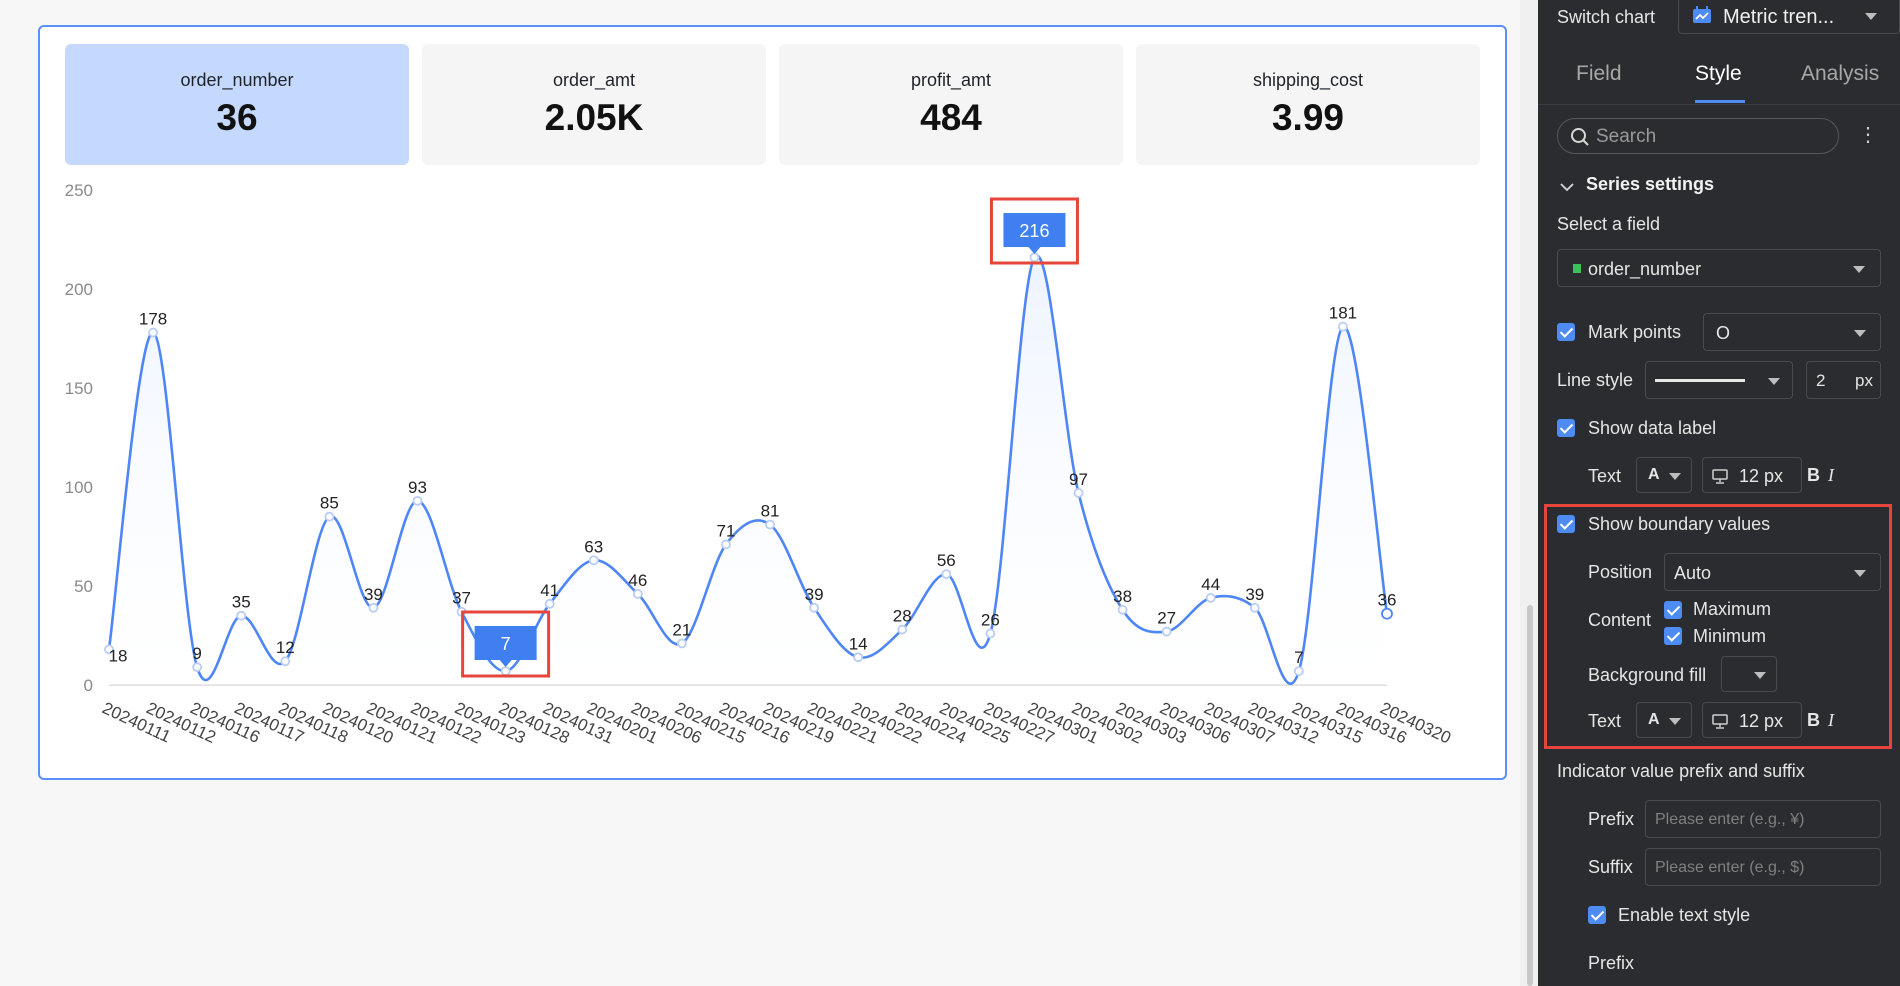 The image size is (1900, 986). Describe the element at coordinates (593, 546) in the screenshot. I see `data-label: 63` at that location.